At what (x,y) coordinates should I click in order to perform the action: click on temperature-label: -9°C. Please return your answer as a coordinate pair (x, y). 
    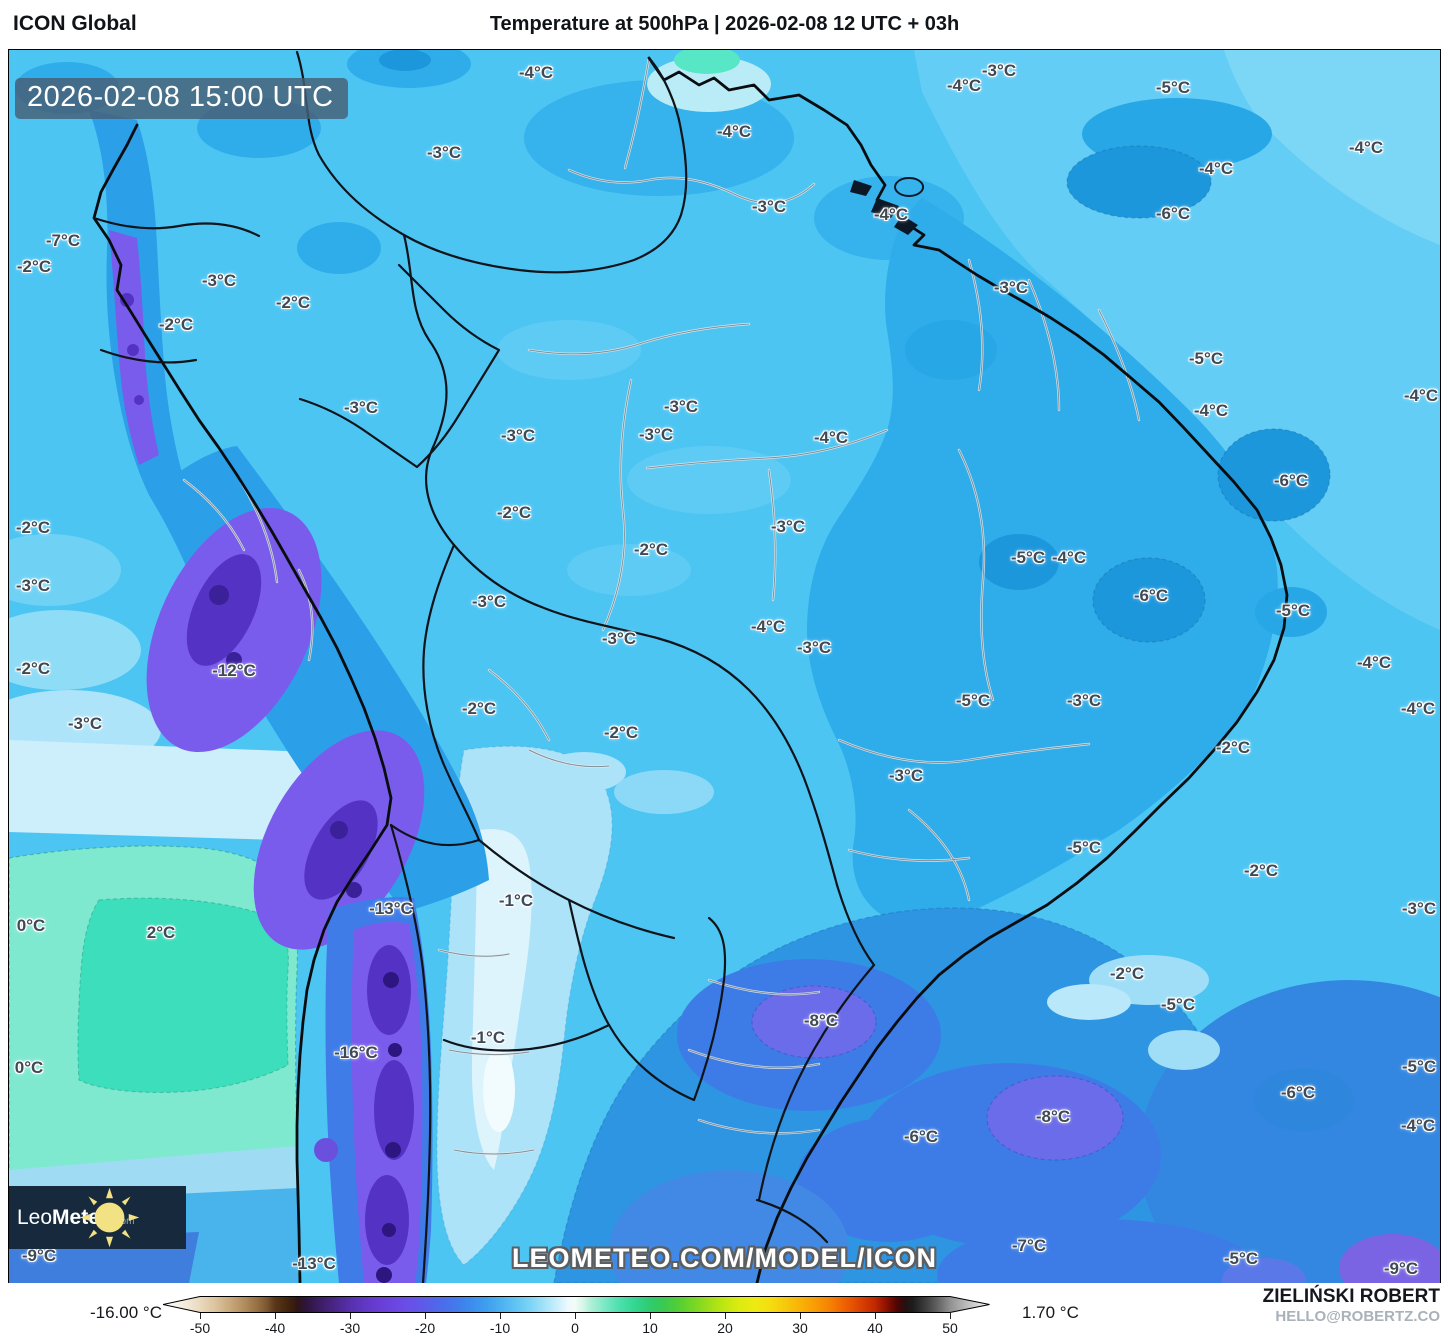
    Looking at the image, I should click on (1401, 1268).